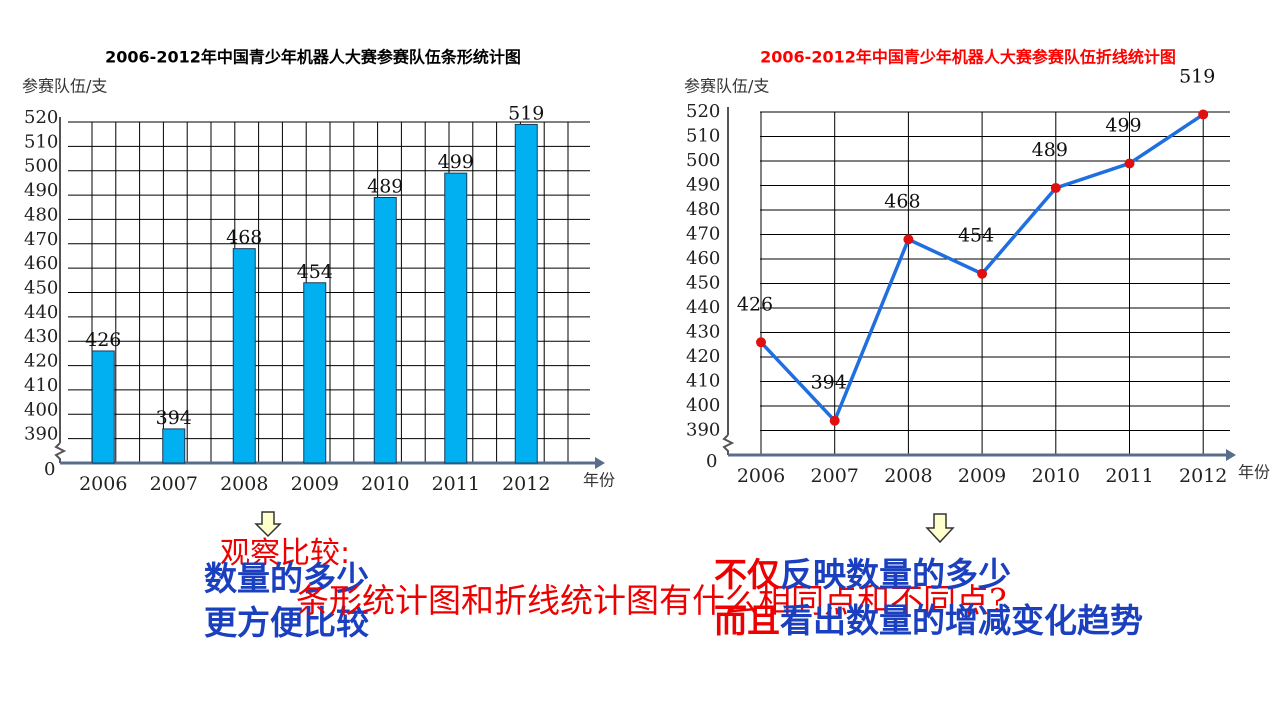  I want to click on chart-title: 2006-2012年中国青少年机器人大赛参赛队伍条形统计图, so click(313, 57).